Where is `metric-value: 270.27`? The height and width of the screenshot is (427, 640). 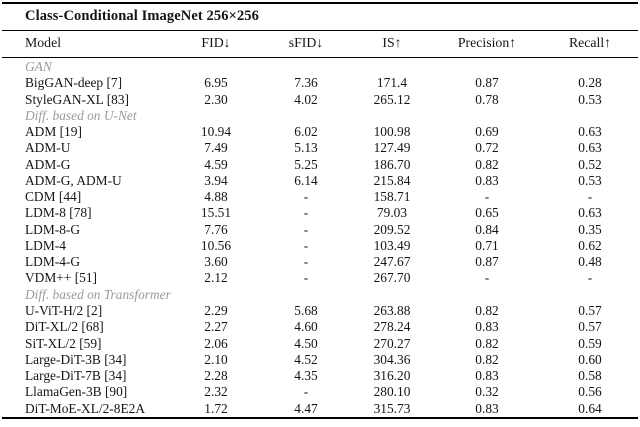 metric-value: 270.27 is located at coordinates (392, 343).